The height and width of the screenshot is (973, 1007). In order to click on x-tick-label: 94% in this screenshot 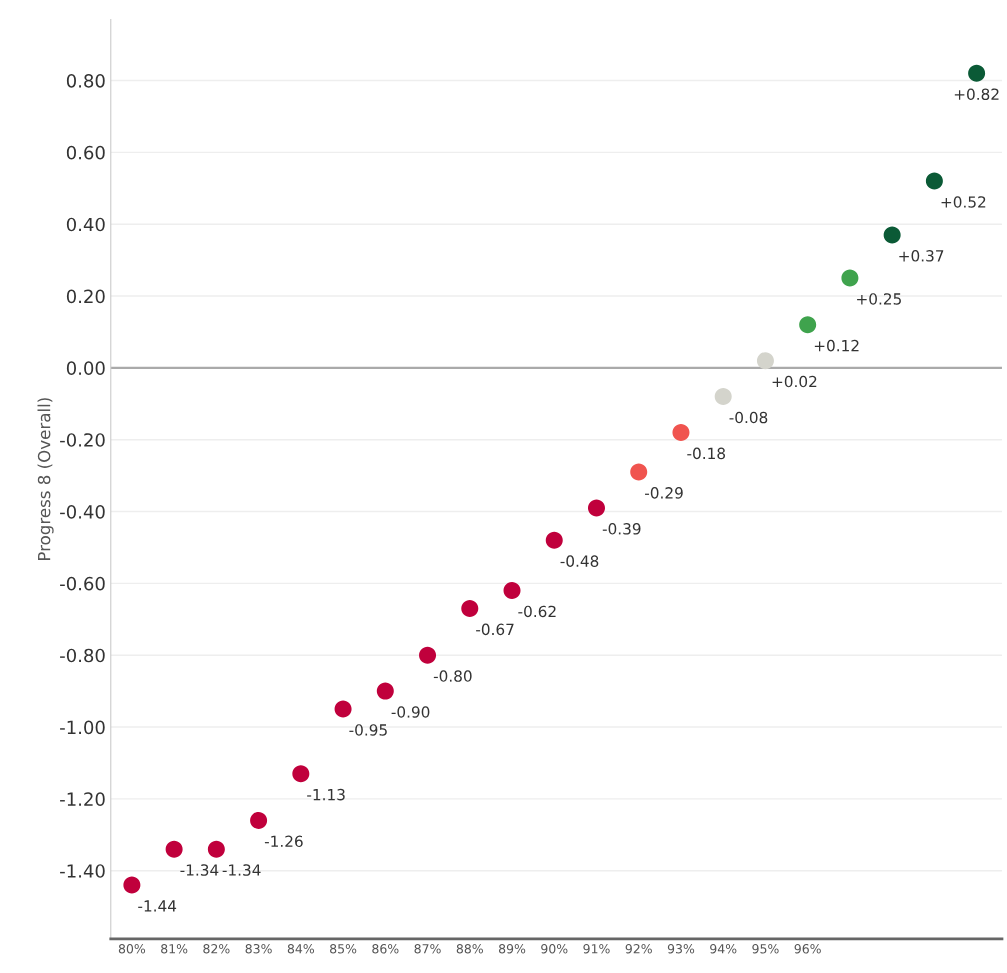, I will do `click(723, 949)`.